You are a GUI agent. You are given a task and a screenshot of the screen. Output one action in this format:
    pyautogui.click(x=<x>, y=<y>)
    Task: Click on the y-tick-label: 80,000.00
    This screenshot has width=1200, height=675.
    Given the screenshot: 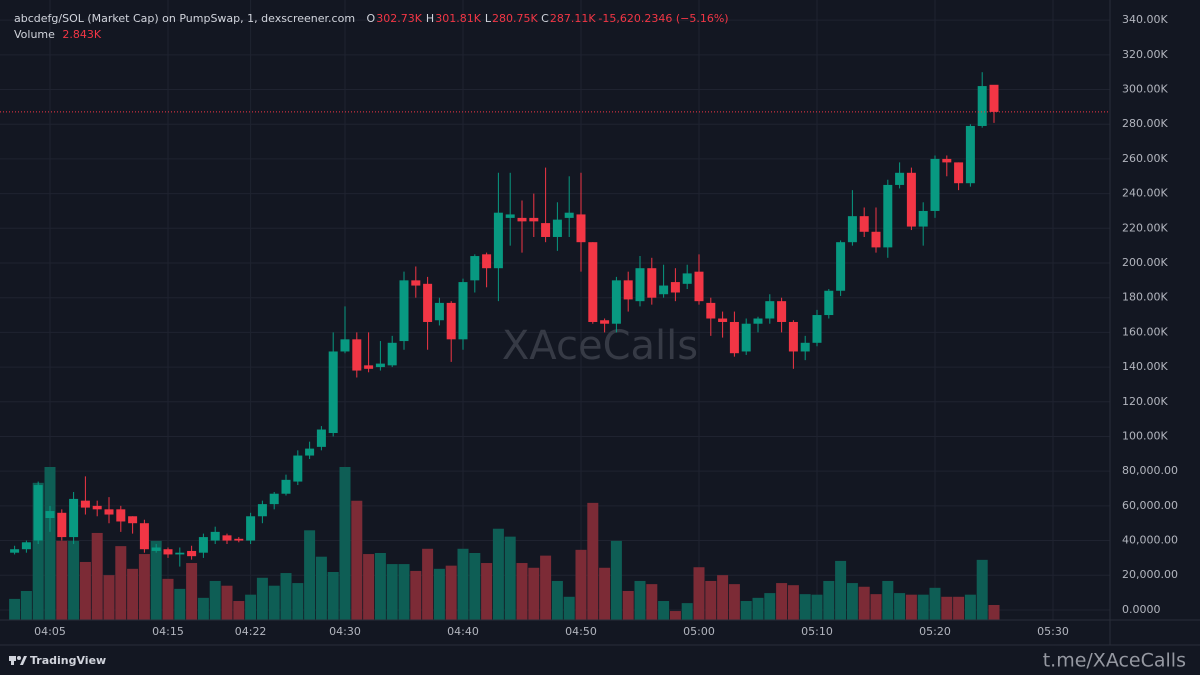 What is the action you would take?
    pyautogui.click(x=1150, y=470)
    